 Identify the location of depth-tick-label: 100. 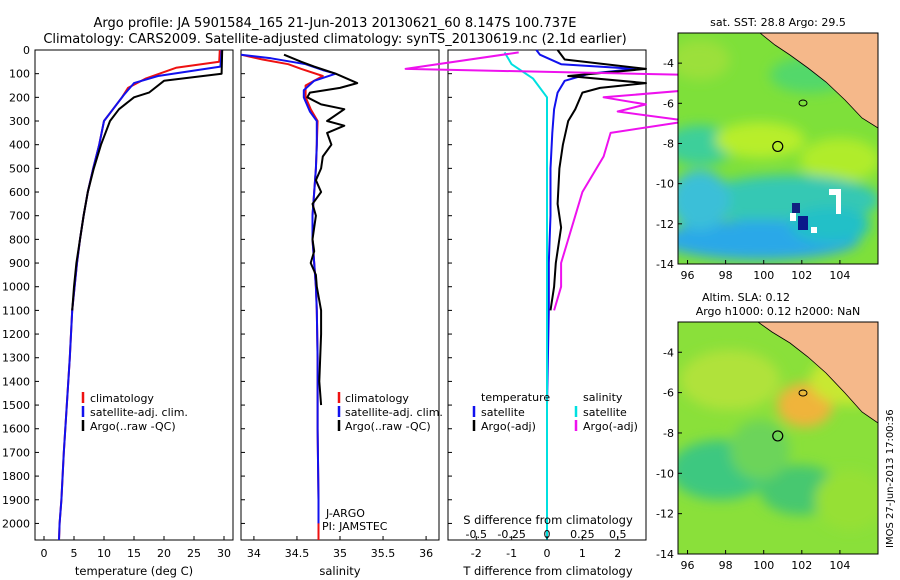
(19, 74).